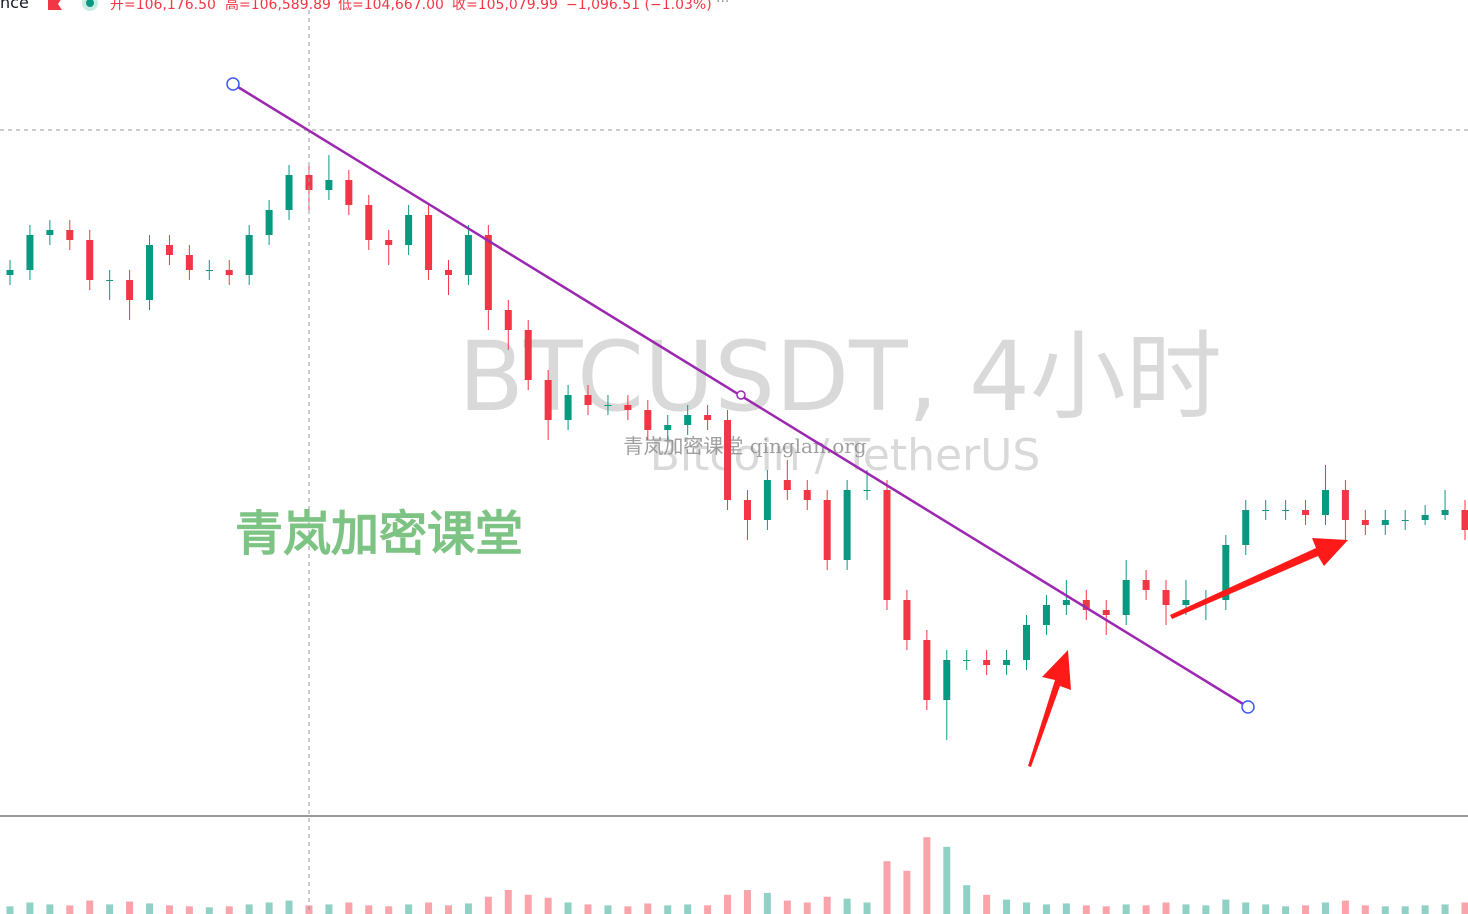  I want to click on open-value: 开=106,176.50, so click(163, 6).